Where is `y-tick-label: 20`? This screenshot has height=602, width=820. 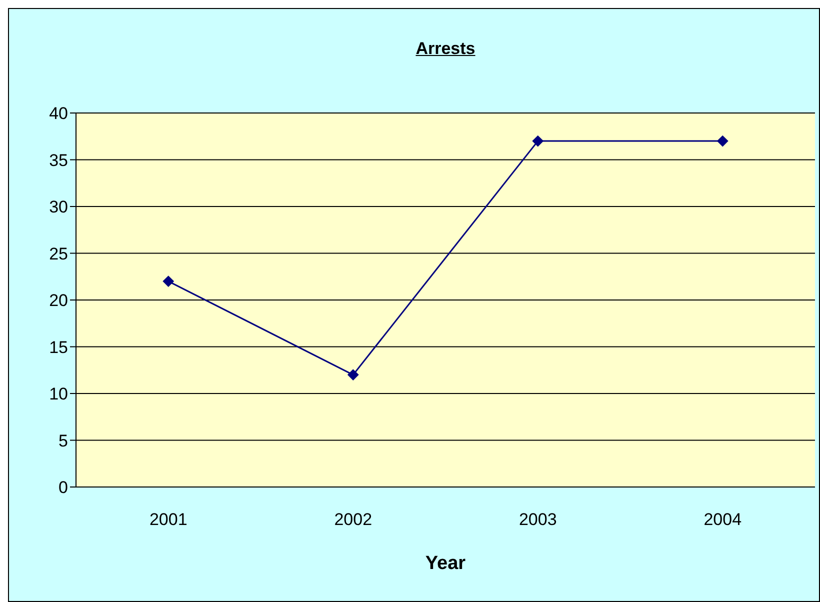 y-tick-label: 20 is located at coordinates (58, 300).